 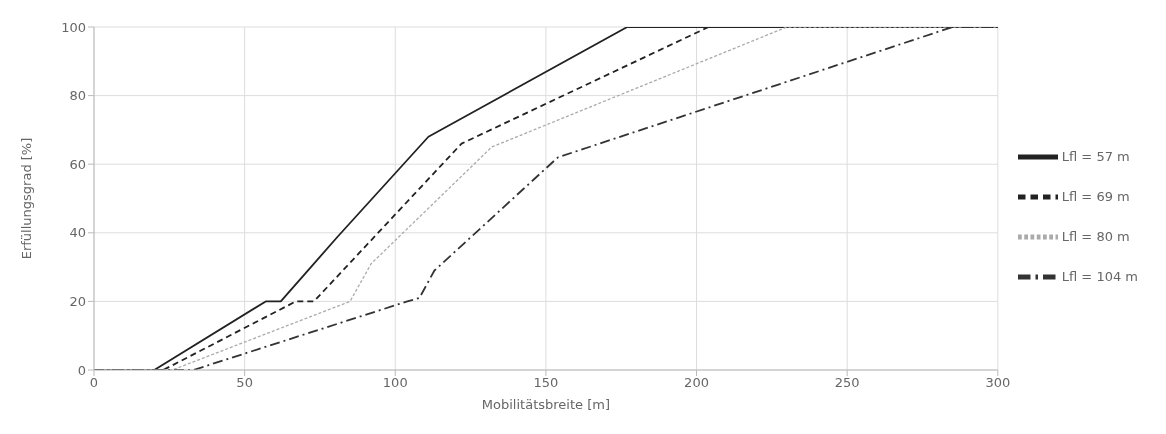 What do you see at coordinates (26, 198) in the screenshot?
I see `y-axis-title: Erfüllungsgrad [%]` at bounding box center [26, 198].